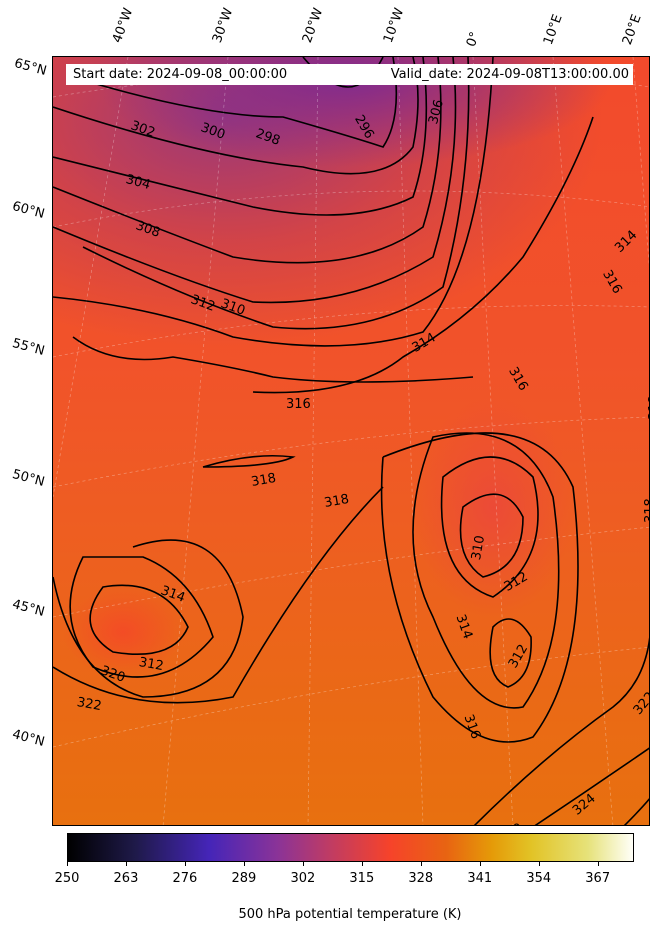 Image resolution: width=659 pixels, height=936 pixels. I want to click on lon-label: 40°W, so click(123, 25).